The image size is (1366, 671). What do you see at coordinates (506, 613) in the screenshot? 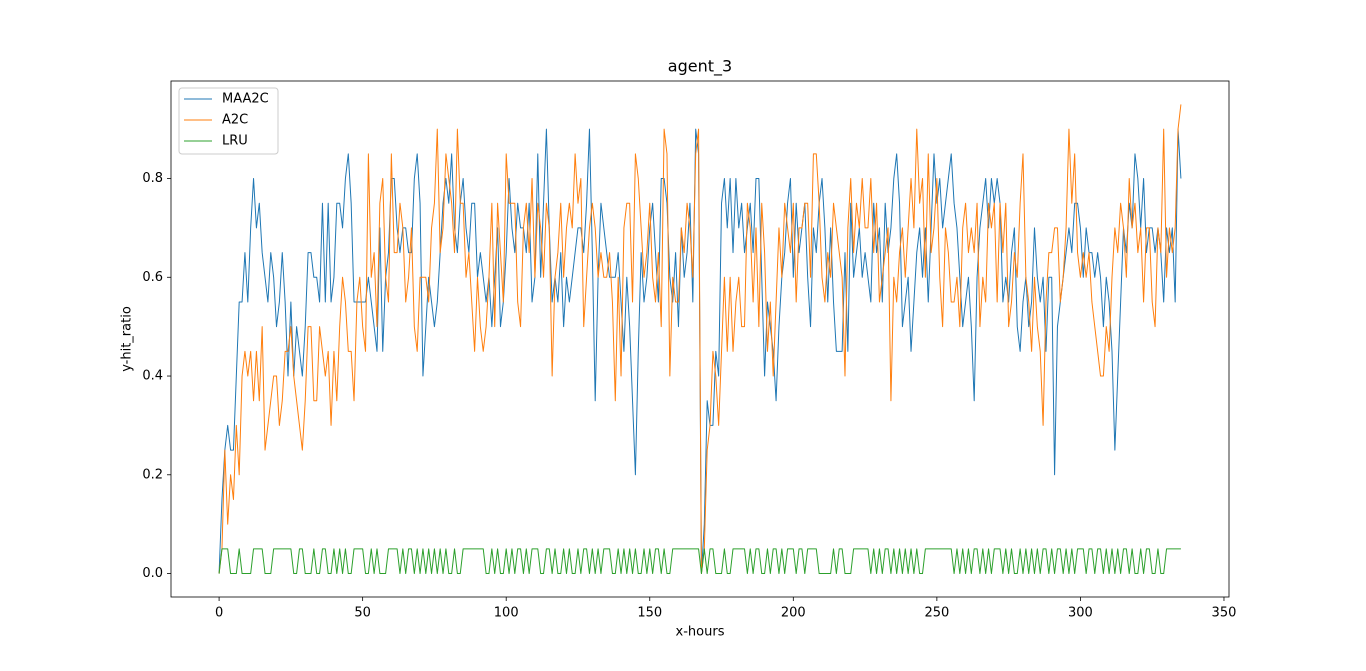
I see `x-tick-label: 100` at bounding box center [506, 613].